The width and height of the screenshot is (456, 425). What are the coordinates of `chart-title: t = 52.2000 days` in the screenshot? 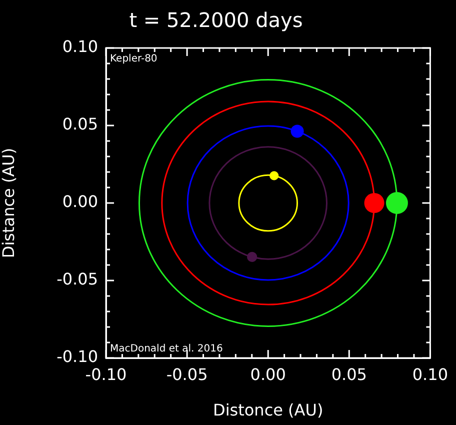 It's located at (216, 20).